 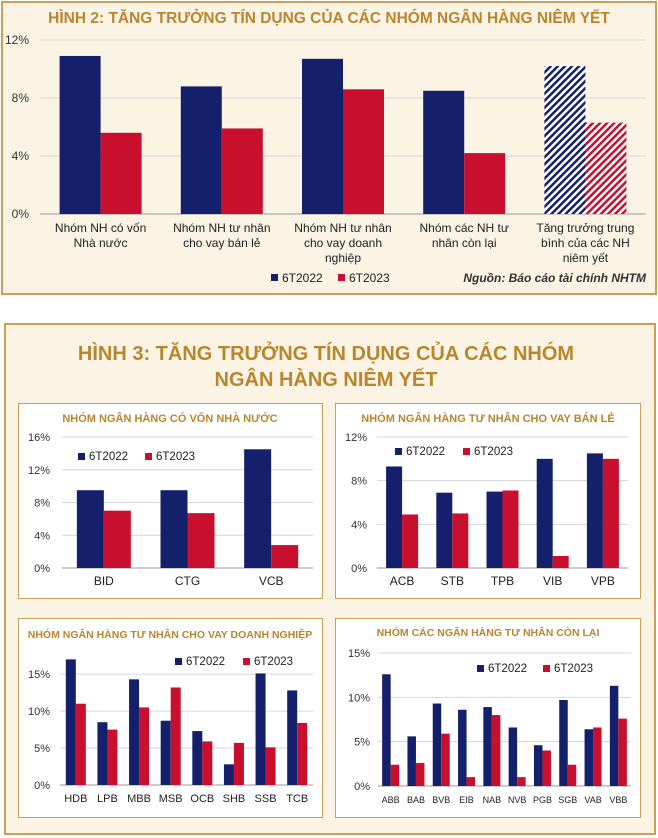 What do you see at coordinates (171, 799) in the screenshot?
I see `x-category-label: MSB` at bounding box center [171, 799].